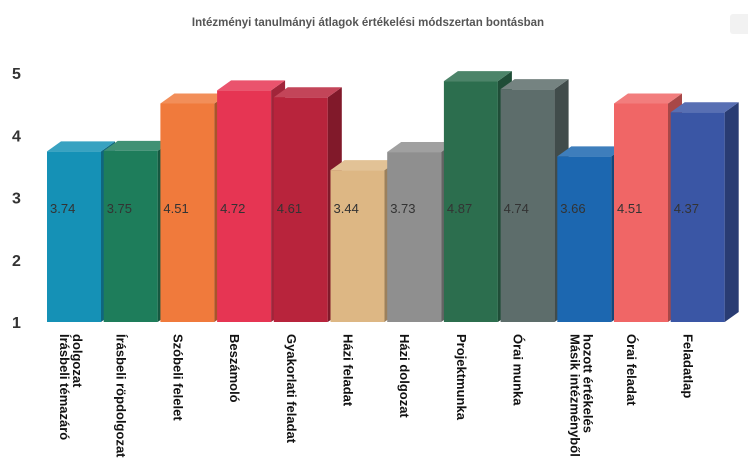 This screenshot has height=461, width=748. Describe the element at coordinates (62, 208) in the screenshot. I see `data-label: 3.74` at that location.